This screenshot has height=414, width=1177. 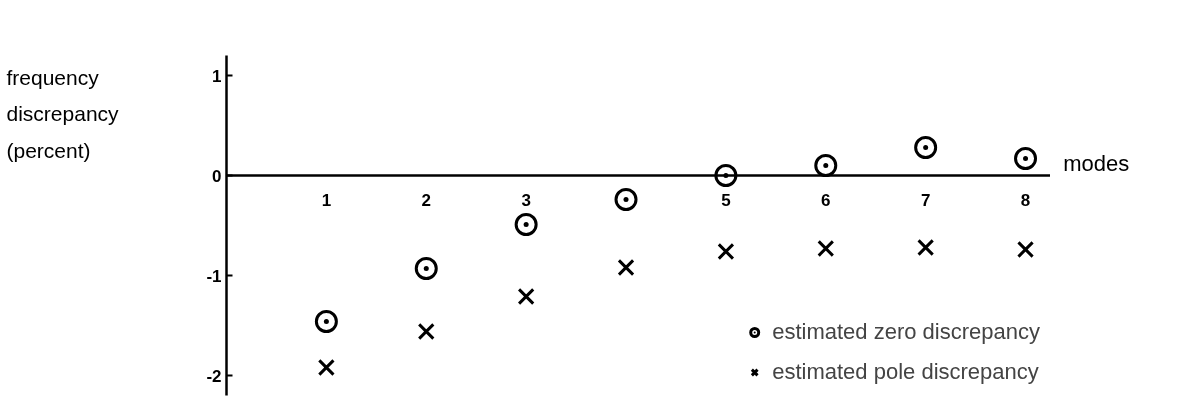 I want to click on y-tick-label: -1, so click(x=214, y=276).